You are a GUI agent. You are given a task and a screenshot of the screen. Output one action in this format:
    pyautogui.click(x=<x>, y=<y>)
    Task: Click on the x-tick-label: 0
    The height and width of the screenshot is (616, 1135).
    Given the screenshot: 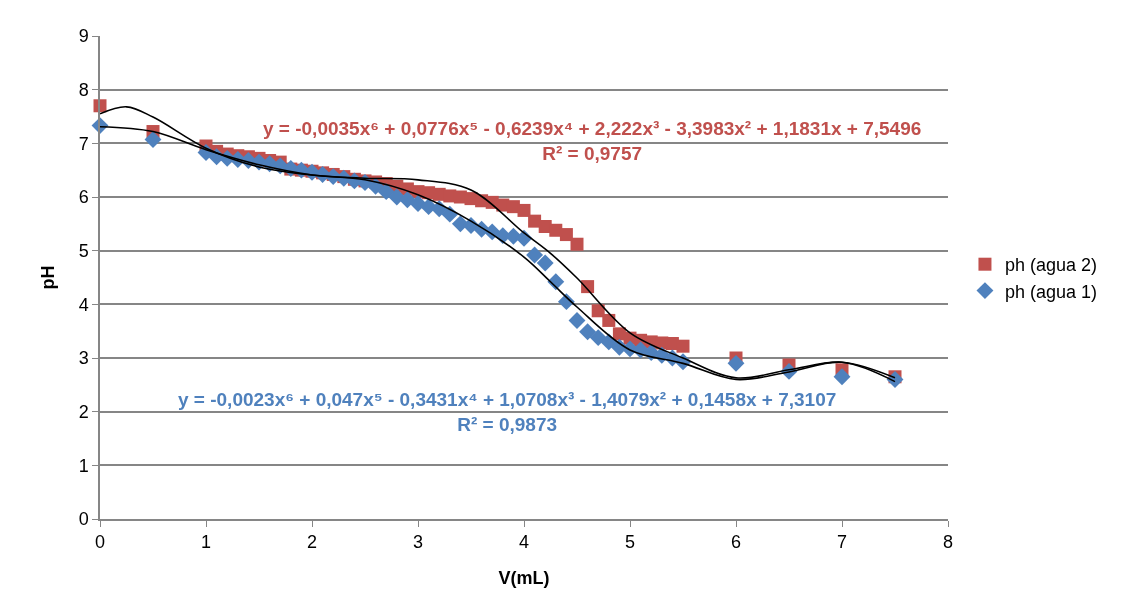 What is the action you would take?
    pyautogui.click(x=100, y=542)
    